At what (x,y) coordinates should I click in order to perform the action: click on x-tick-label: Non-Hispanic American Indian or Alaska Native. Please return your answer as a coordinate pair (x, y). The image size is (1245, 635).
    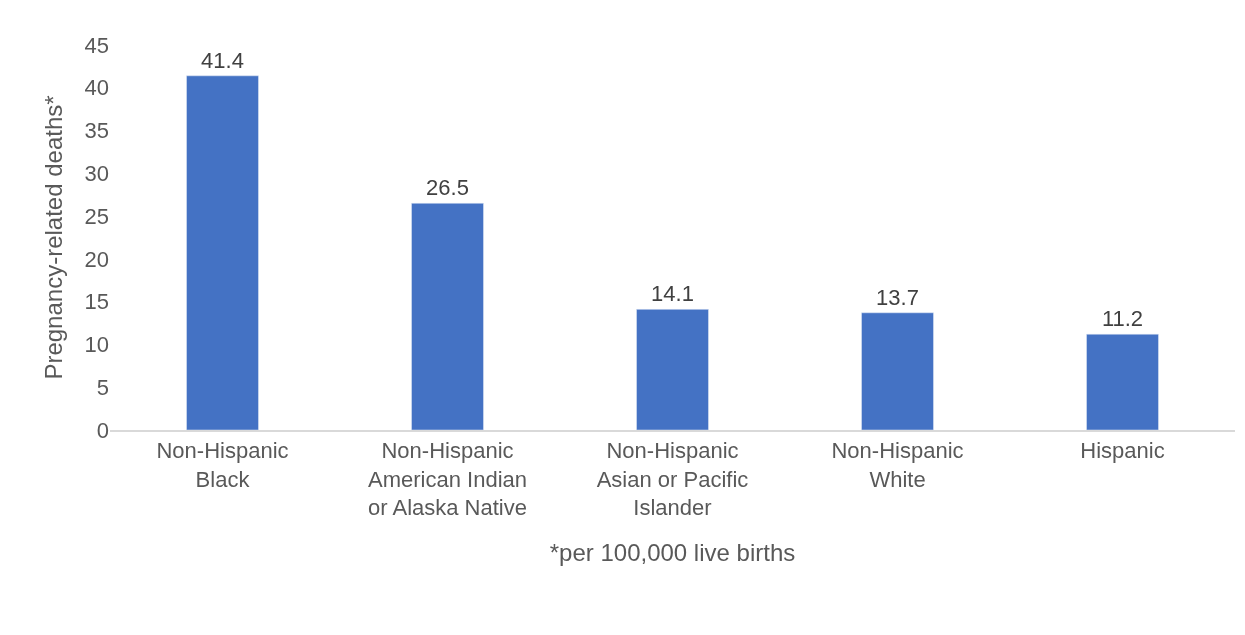
    Looking at the image, I should click on (447, 479).